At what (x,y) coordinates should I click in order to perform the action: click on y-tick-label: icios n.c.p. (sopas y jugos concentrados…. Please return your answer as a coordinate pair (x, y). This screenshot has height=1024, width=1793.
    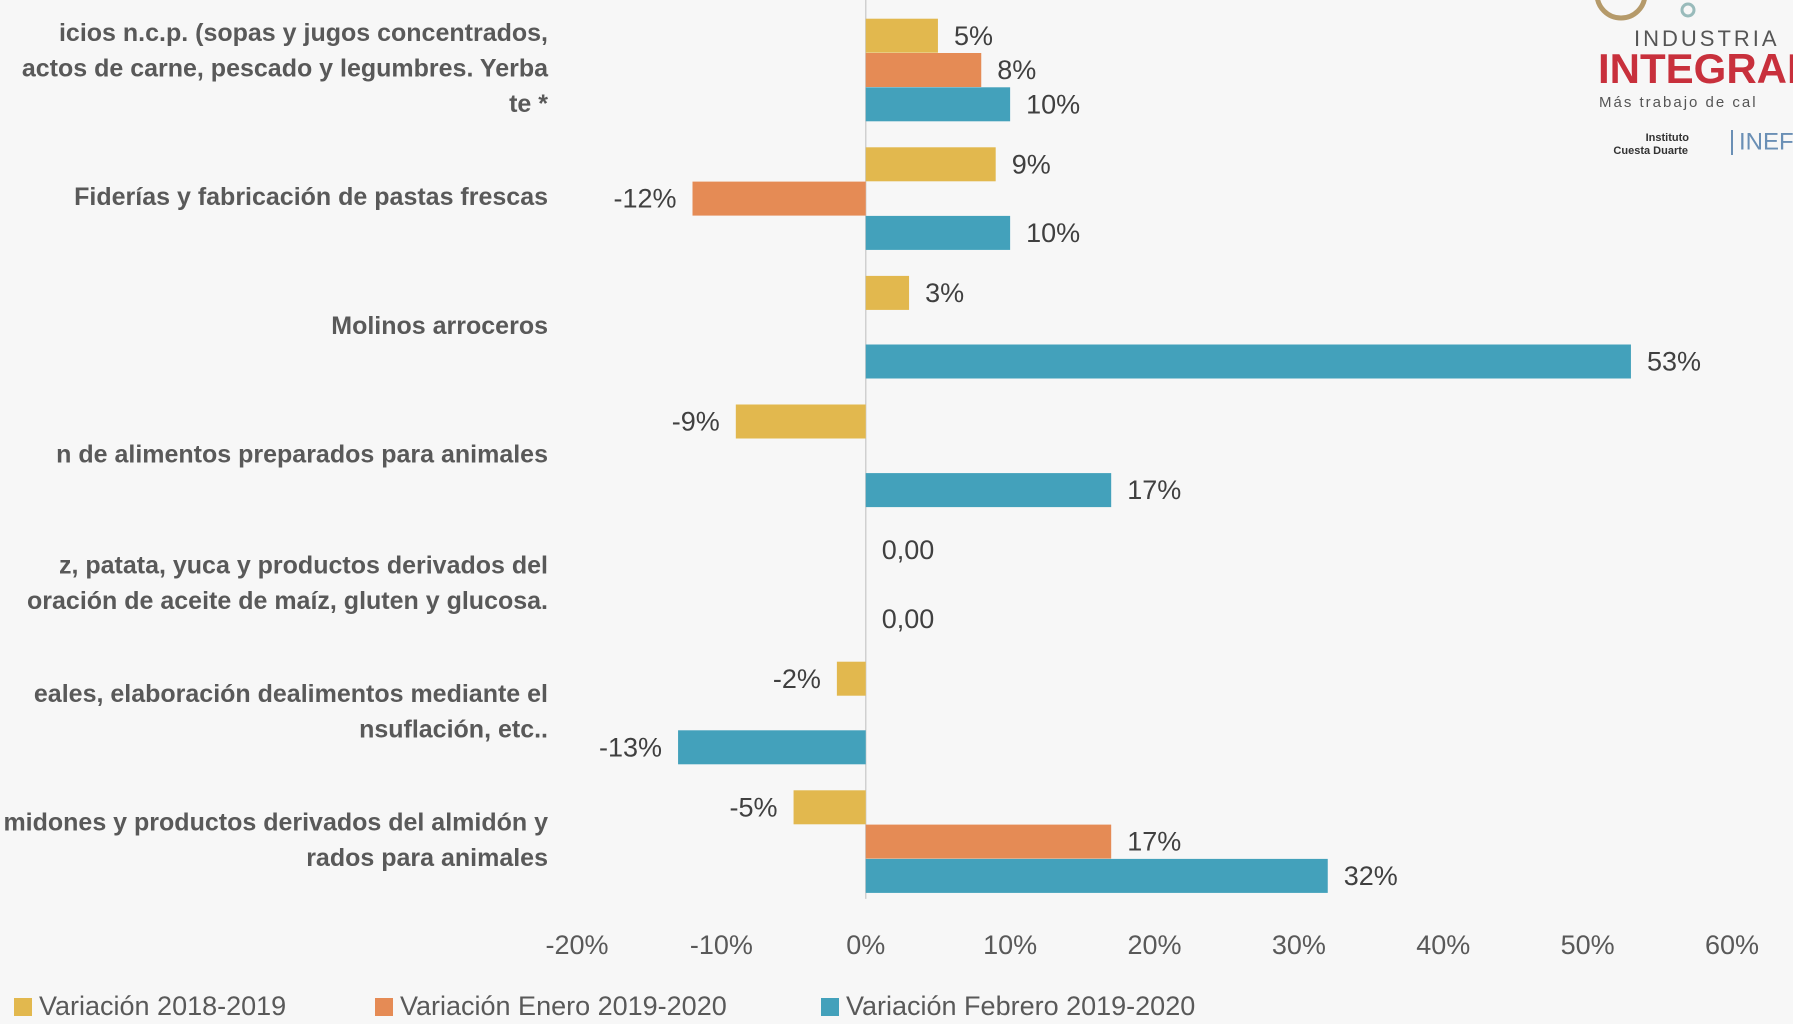
    Looking at the image, I should click on (303, 33).